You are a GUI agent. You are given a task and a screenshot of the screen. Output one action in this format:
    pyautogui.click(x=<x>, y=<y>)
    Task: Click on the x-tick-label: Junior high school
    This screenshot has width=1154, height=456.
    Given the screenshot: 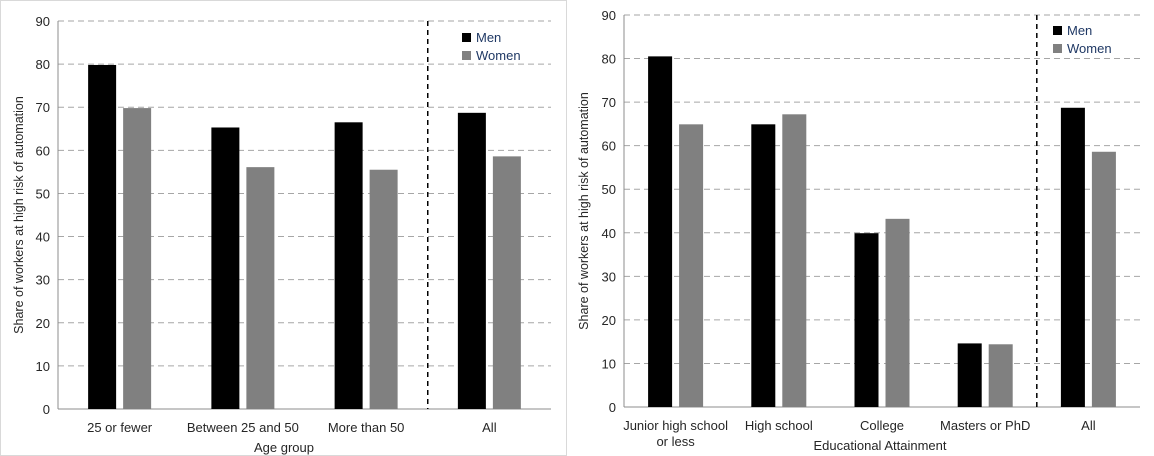 What is the action you would take?
    pyautogui.click(x=675, y=425)
    